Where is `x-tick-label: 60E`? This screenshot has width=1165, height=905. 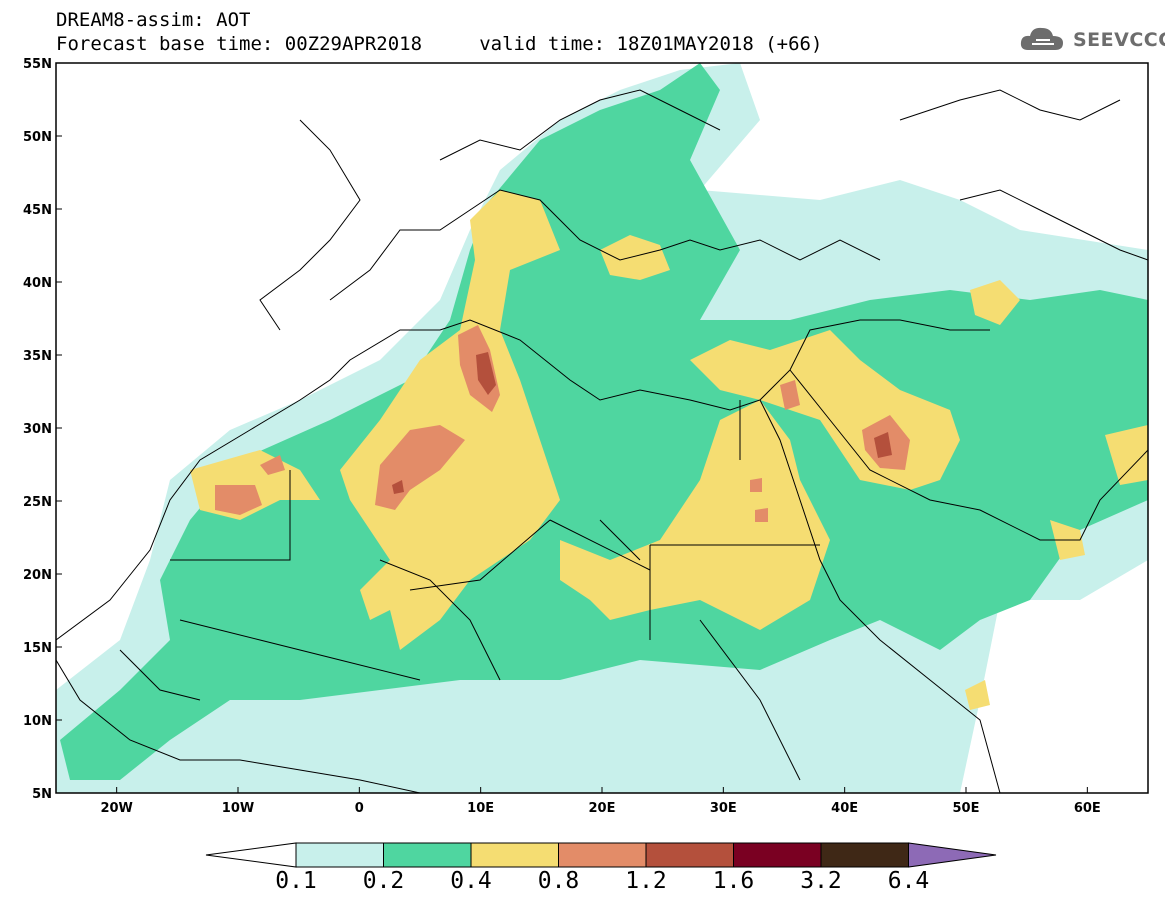 x-tick-label: 60E is located at coordinates (1087, 808).